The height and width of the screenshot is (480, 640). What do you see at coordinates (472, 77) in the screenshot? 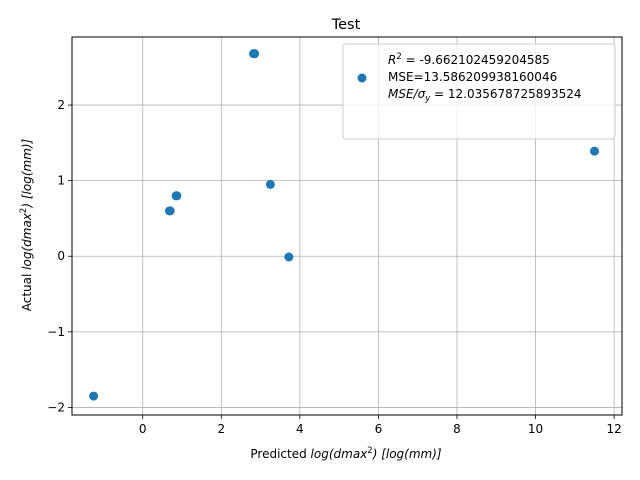
I see `legend-mse: MSE=13.586209938160046` at bounding box center [472, 77].